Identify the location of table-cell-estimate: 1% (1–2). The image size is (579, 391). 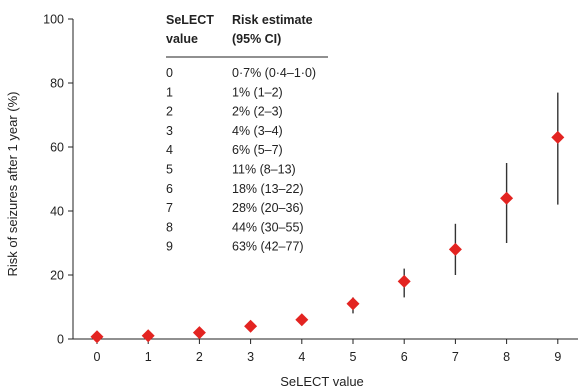
(257, 92).